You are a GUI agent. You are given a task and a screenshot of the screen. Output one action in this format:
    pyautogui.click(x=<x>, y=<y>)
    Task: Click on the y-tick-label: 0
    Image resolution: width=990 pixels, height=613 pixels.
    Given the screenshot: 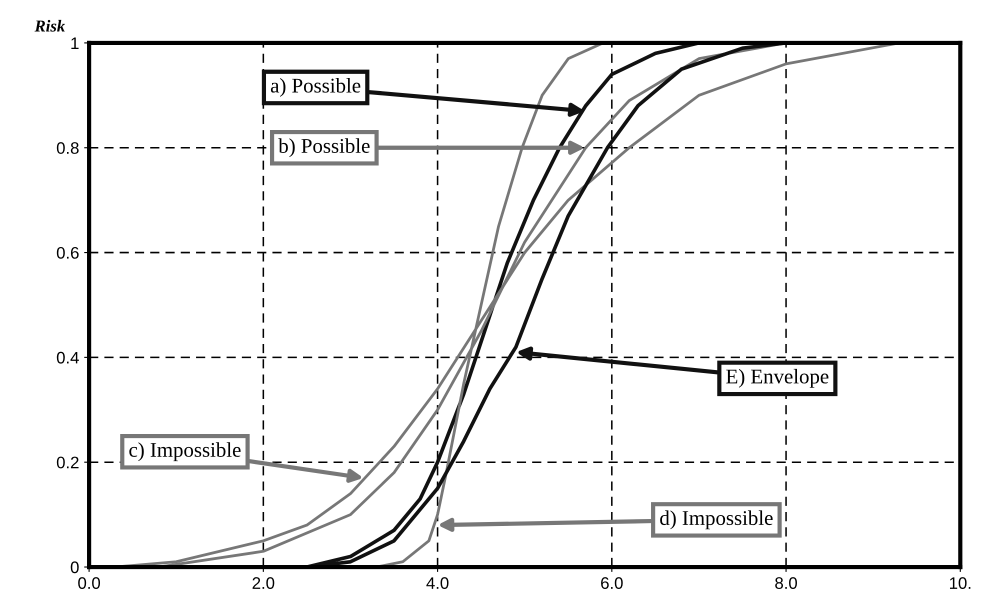 What is the action you would take?
    pyautogui.click(x=74, y=567)
    